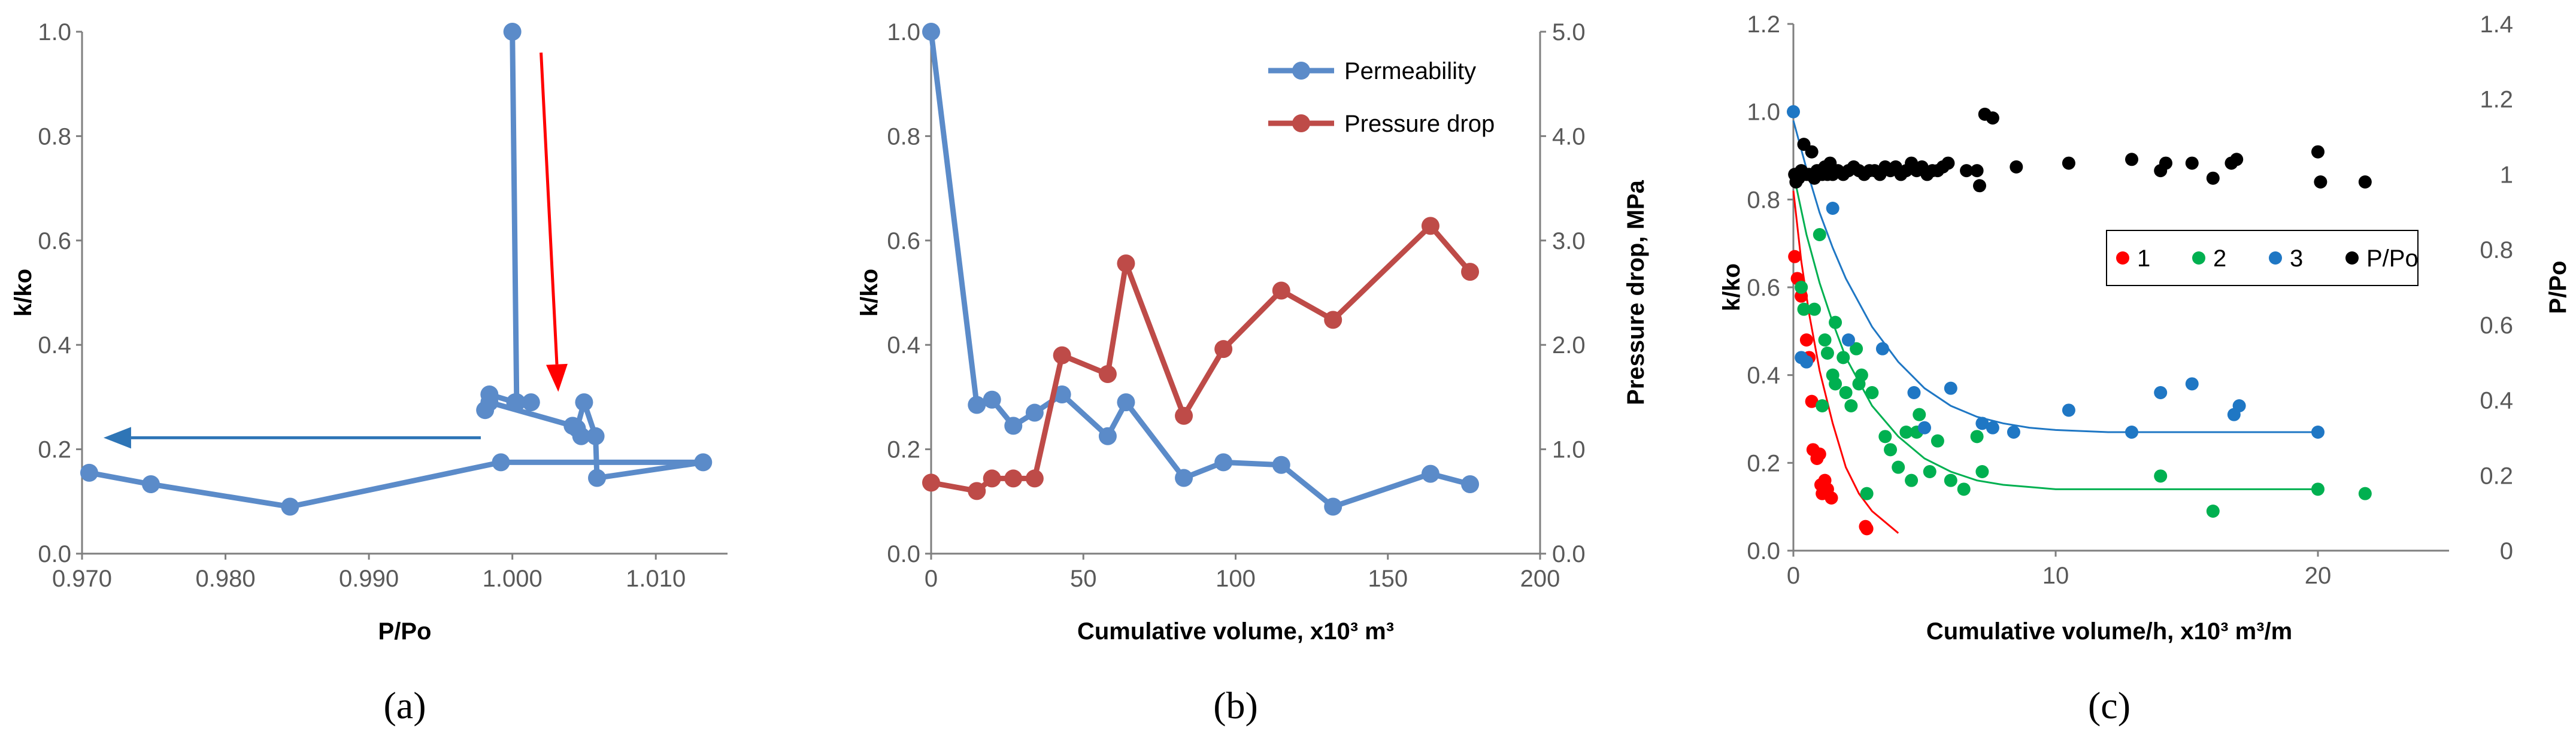  I want to click on y-axis-title: k/ko, so click(869, 293).